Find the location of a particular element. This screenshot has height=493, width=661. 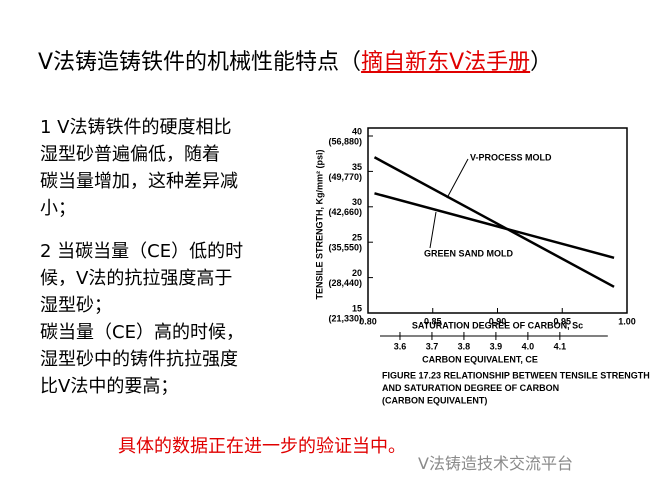

x2-tick-label: 4.0 is located at coordinates (528, 346).